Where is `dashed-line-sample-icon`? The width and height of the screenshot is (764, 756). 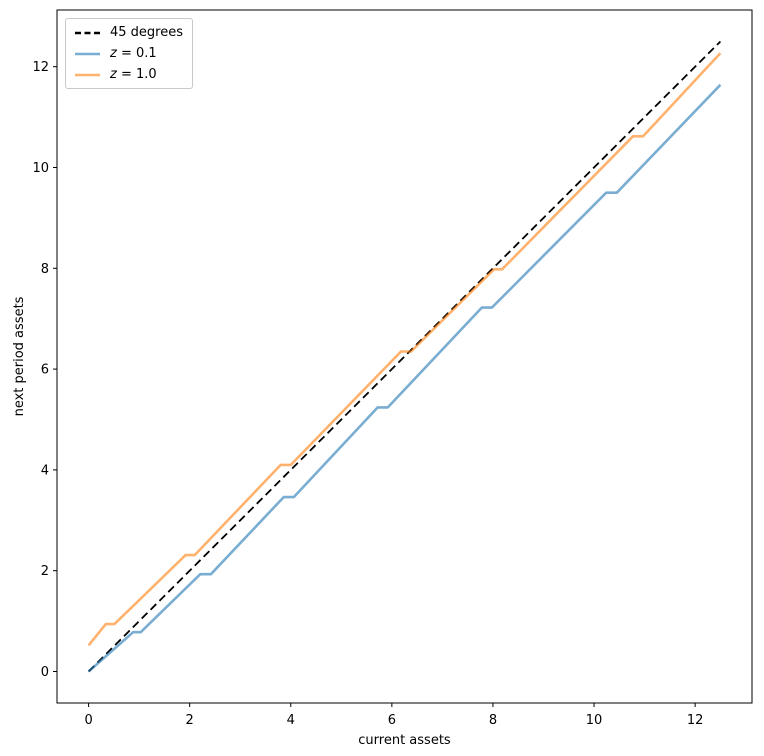 dashed-line-sample-icon is located at coordinates (87, 32).